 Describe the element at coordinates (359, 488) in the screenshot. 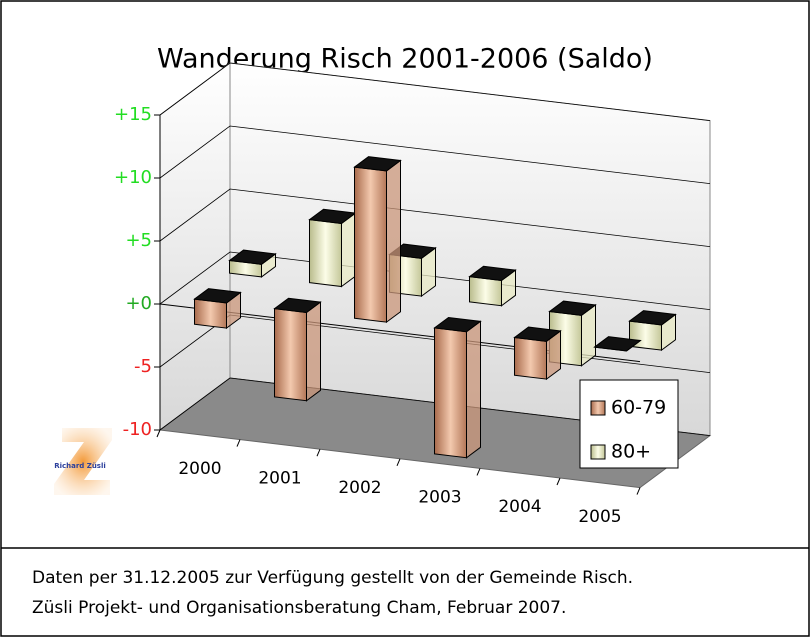

I see `x-tick-label: 2002` at that location.